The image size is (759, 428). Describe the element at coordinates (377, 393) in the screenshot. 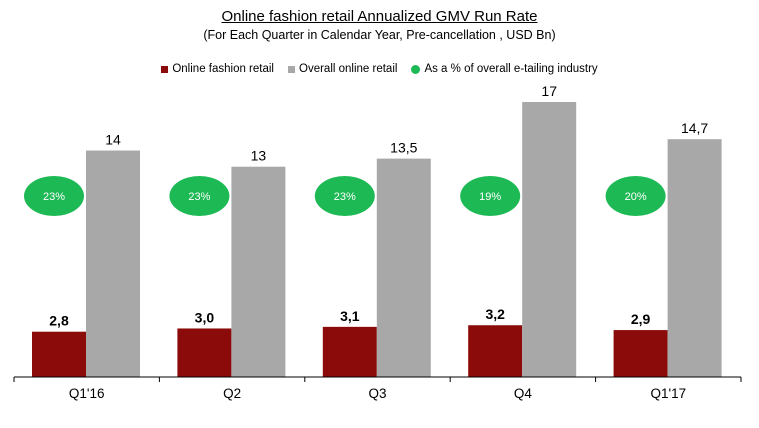

I see `x-tick-label: Q3` at that location.